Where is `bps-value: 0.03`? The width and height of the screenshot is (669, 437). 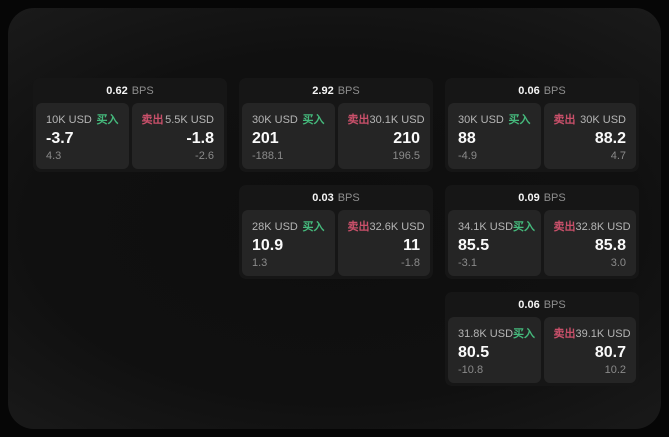
bps-value: 0.03 is located at coordinates (323, 197).